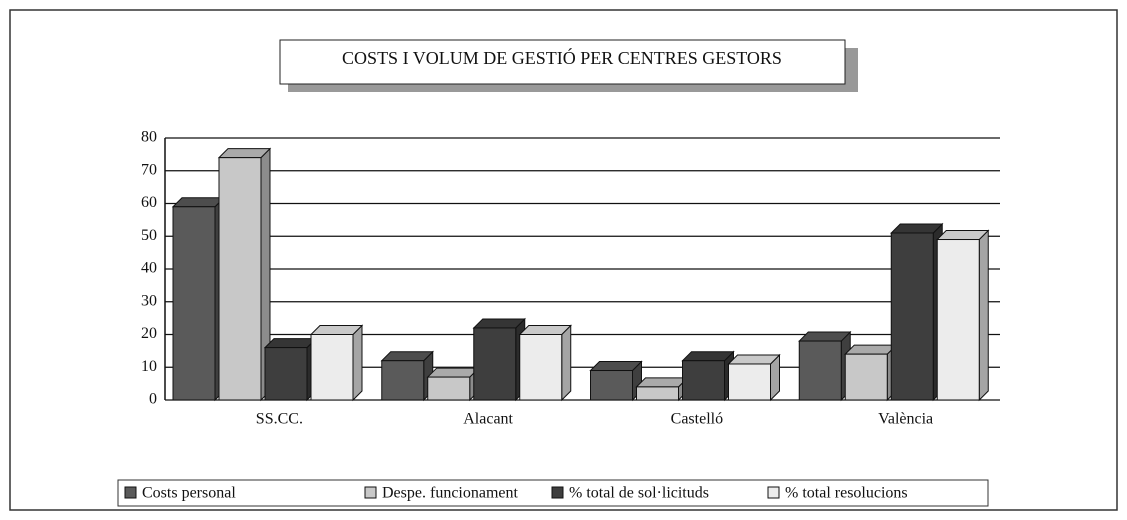 Image resolution: width=1127 pixels, height=520 pixels. Describe the element at coordinates (488, 419) in the screenshot. I see `x-tick-label: Alacant` at that location.